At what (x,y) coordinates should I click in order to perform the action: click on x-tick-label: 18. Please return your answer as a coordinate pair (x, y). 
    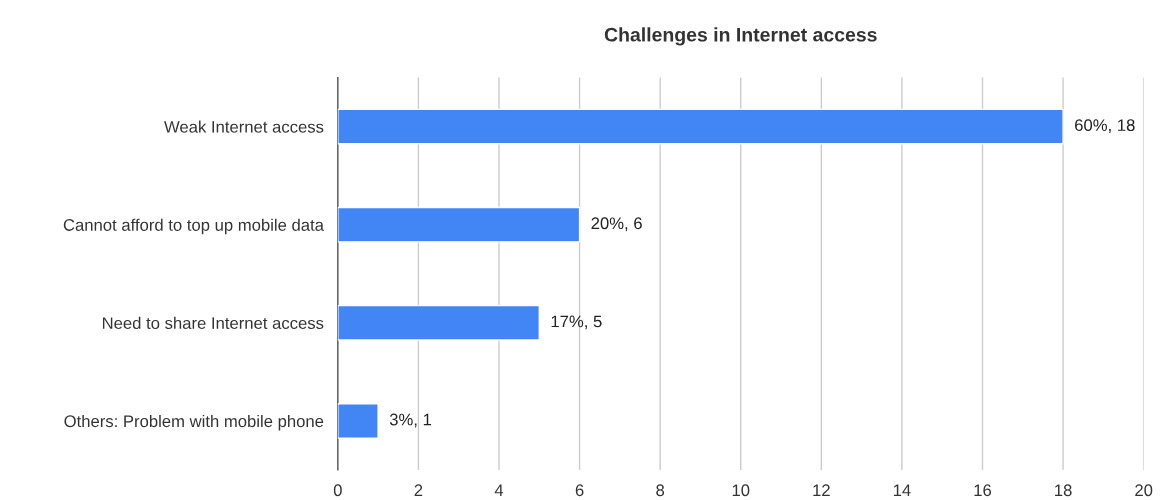
    Looking at the image, I should click on (1063, 490).